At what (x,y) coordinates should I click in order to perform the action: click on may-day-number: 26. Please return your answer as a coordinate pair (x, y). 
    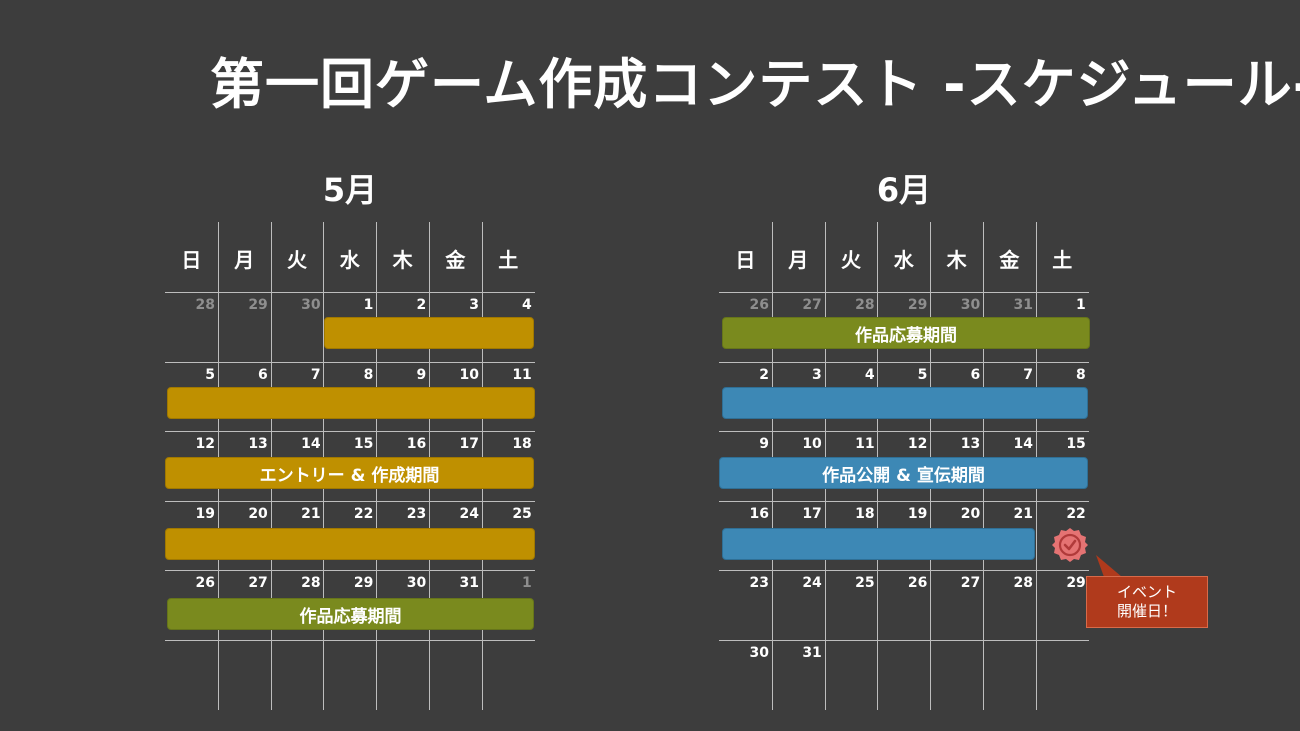
    Looking at the image, I should click on (205, 583).